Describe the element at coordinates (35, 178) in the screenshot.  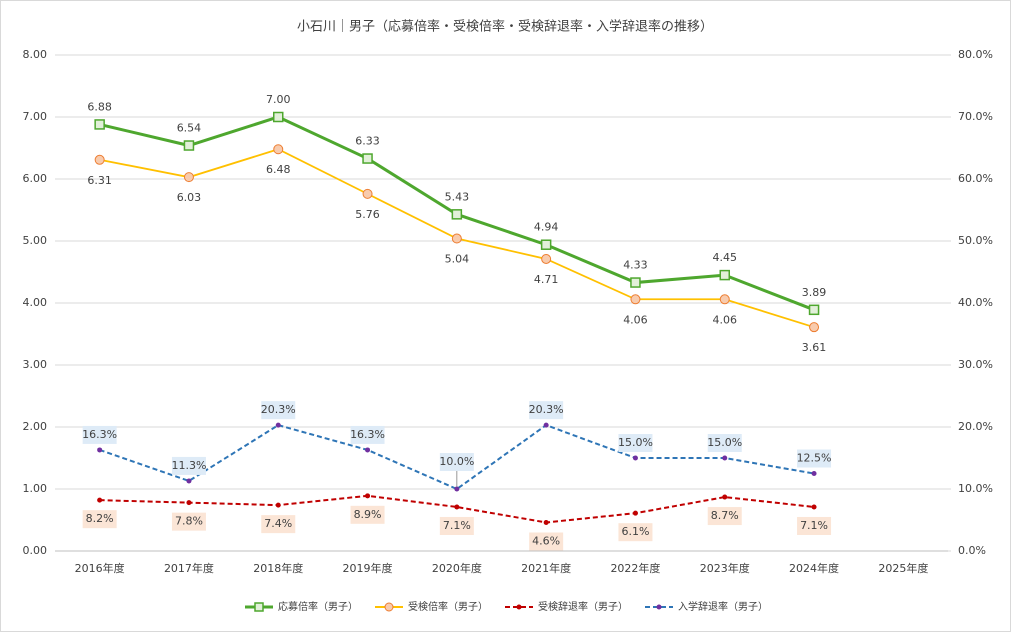
I see `y-tick-label: 6.00` at that location.